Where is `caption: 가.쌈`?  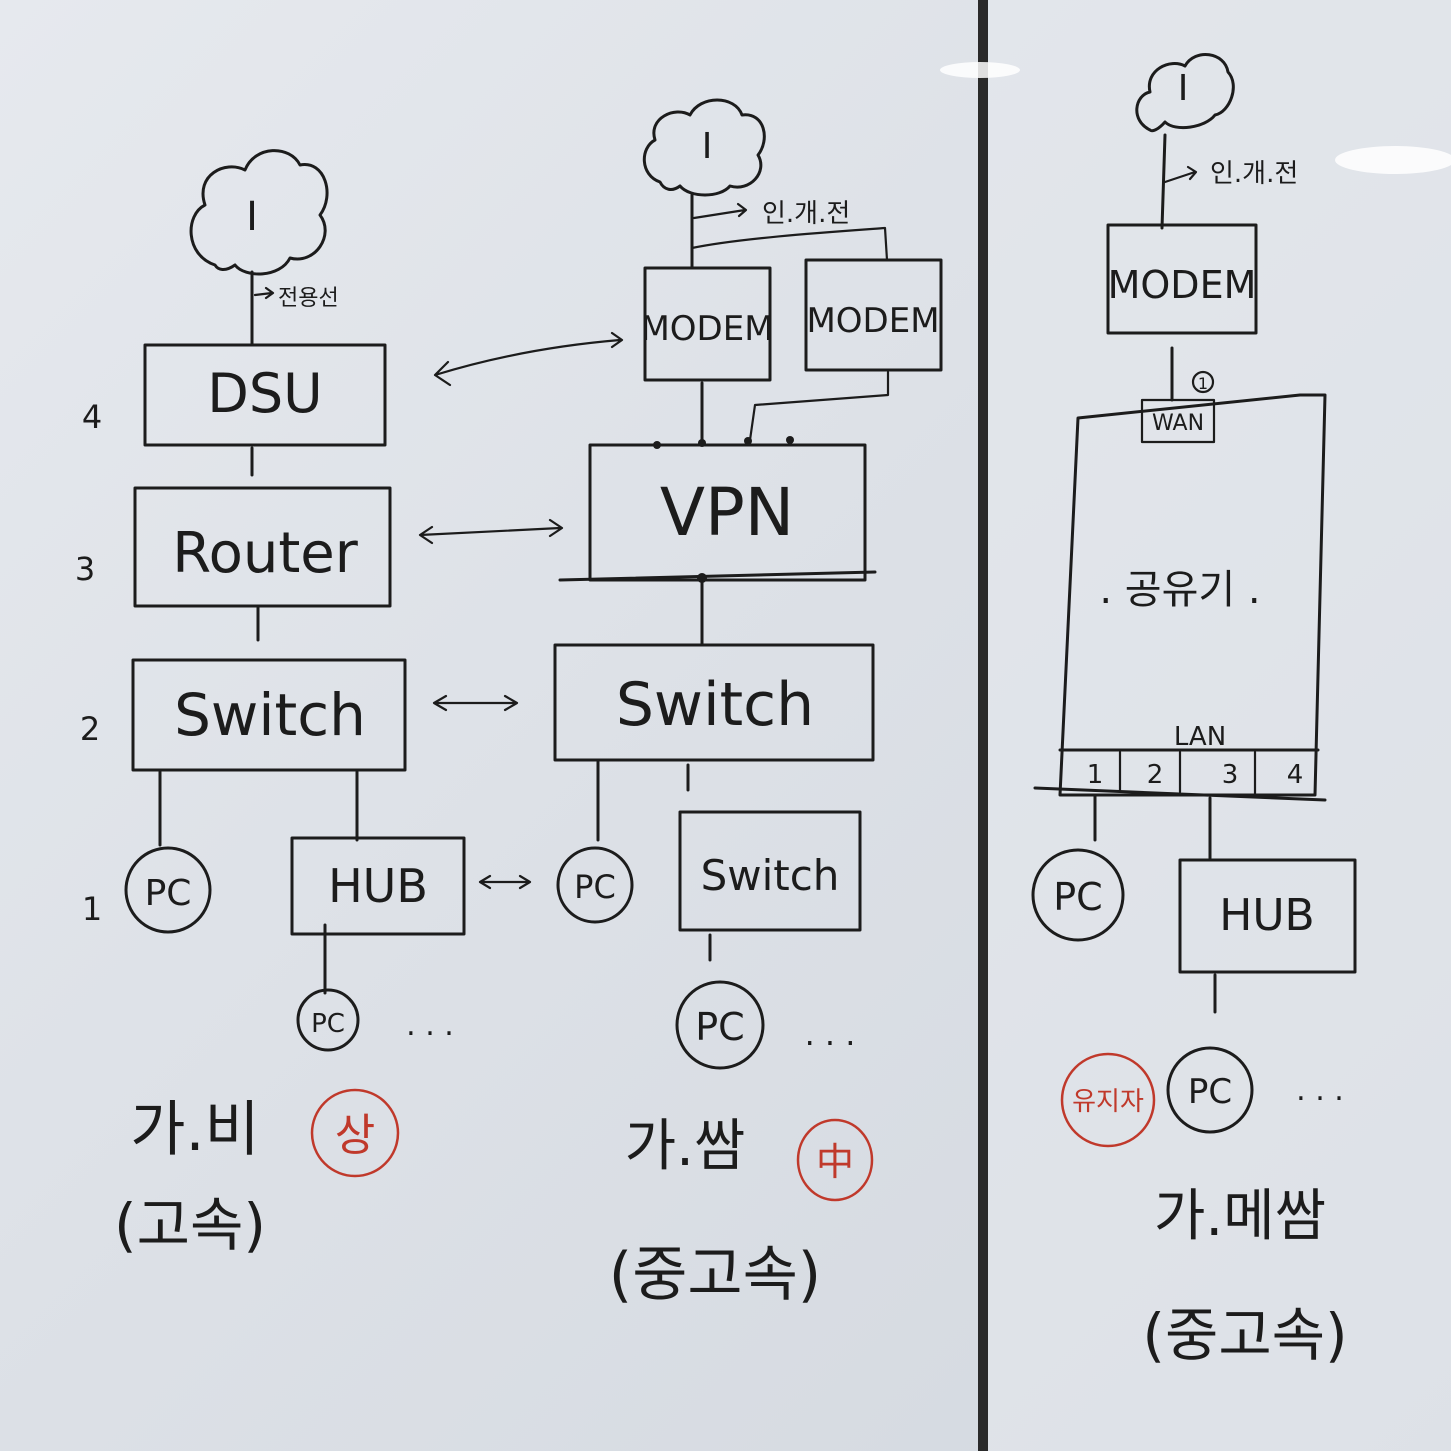
caption: 가.쌈 is located at coordinates (685, 1146).